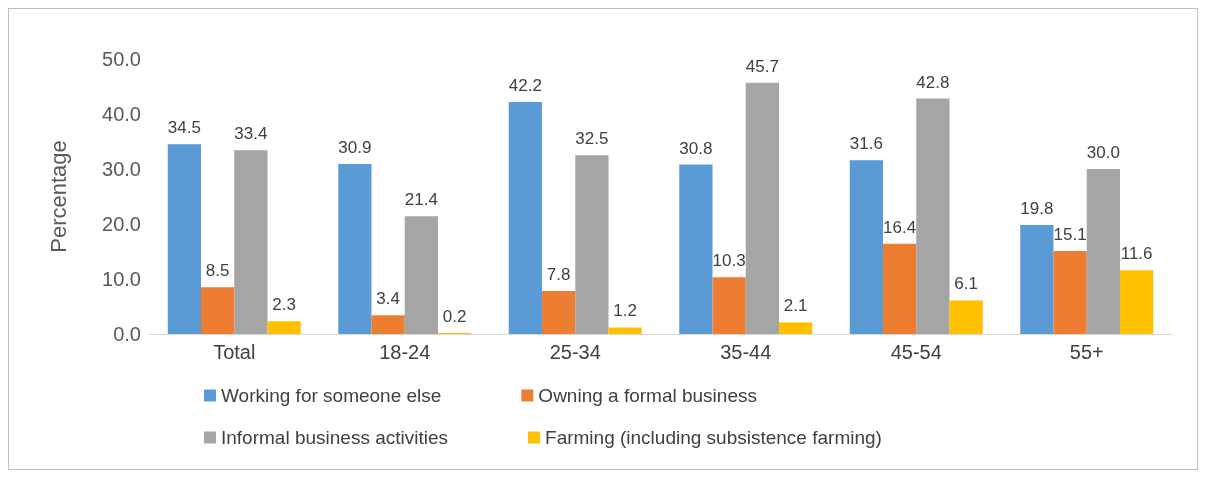 The width and height of the screenshot is (1208, 479). I want to click on data-label: 21.4, so click(421, 200).